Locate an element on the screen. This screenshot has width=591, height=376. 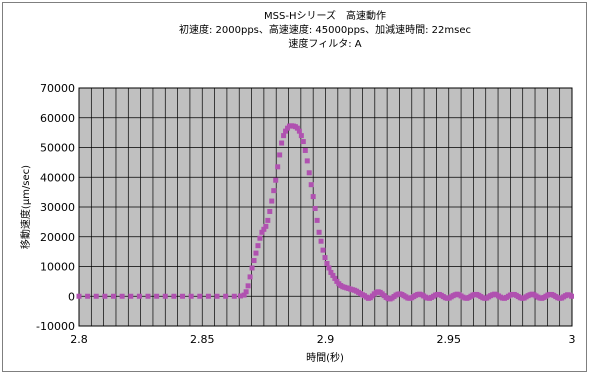
y-tick-label: 50000 is located at coordinates (57, 148).